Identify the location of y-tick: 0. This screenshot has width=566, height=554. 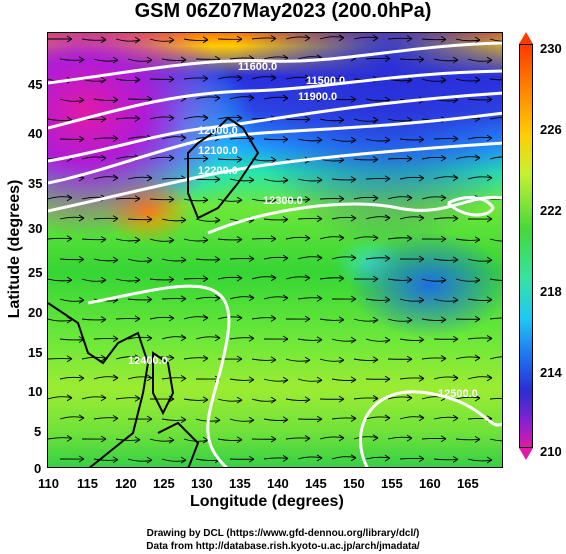
(38, 468).